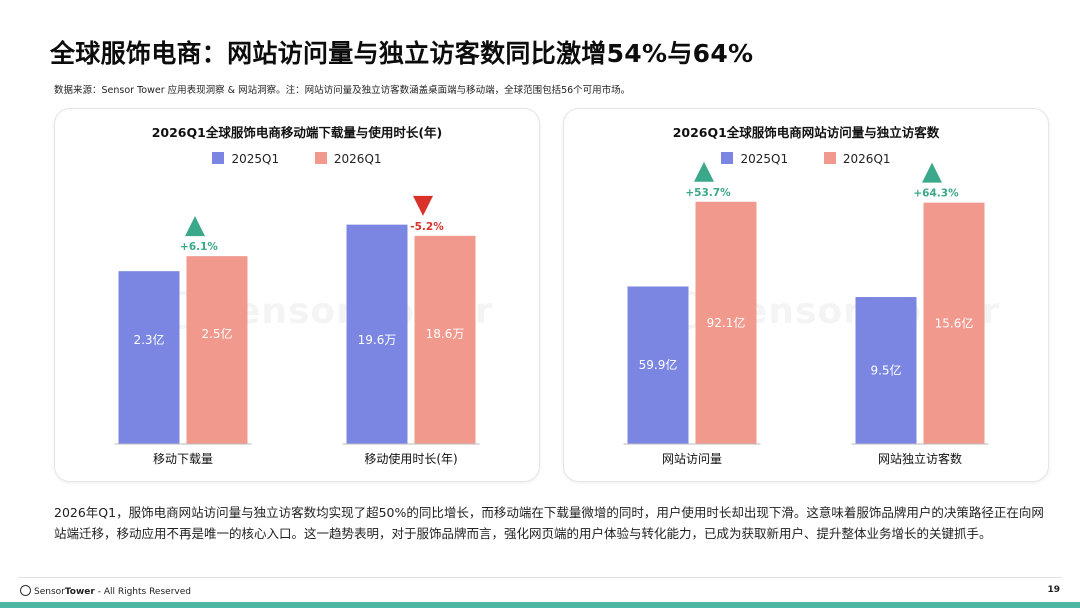 This screenshot has height=608, width=1080. Describe the element at coordinates (445, 334) in the screenshot. I see `data-label: 18.6万` at that location.